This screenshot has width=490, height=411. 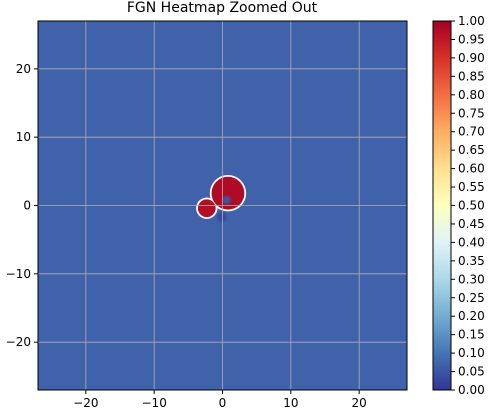 What do you see at coordinates (442, 205) in the screenshot?
I see `colorbar-gradient` at bounding box center [442, 205].